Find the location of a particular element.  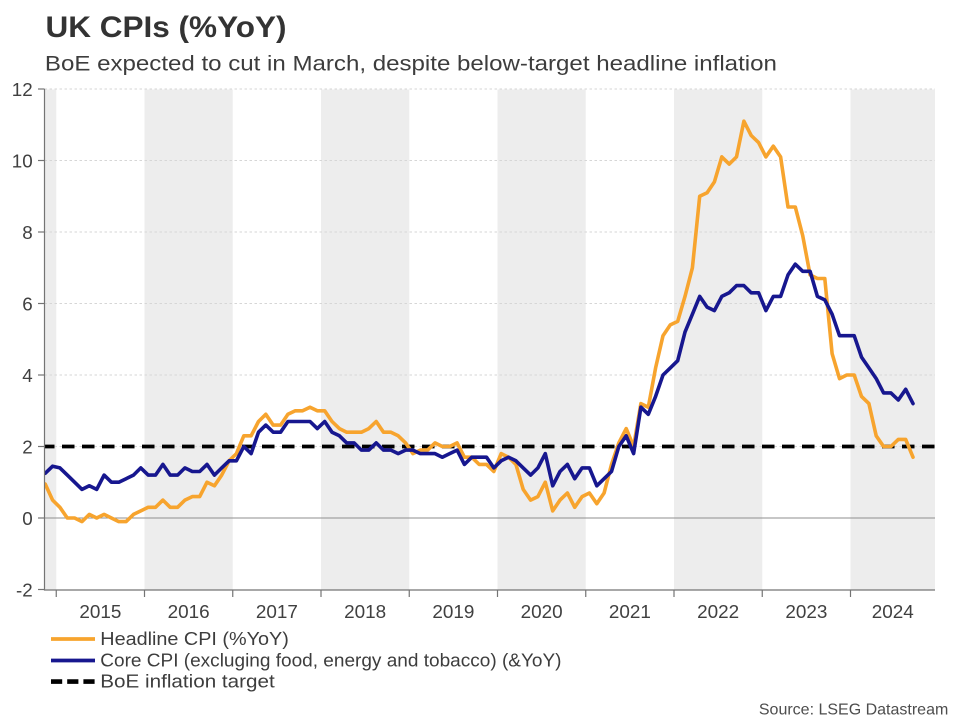

svg-text: 2019 is located at coordinates (453, 611).